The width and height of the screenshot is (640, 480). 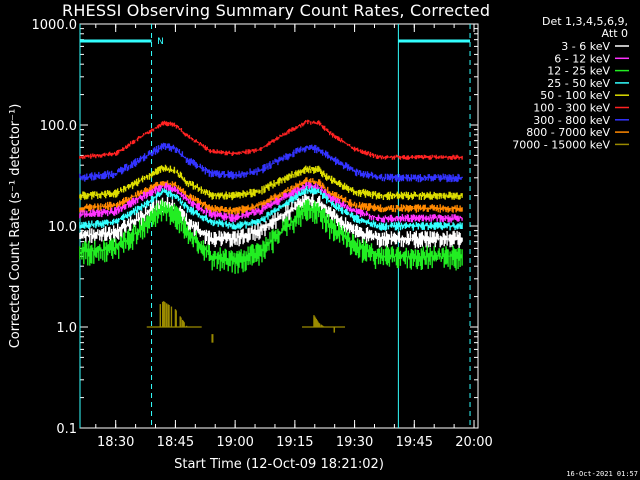 What do you see at coordinates (62, 227) in the screenshot?
I see `y-tick-label: 10.0` at bounding box center [62, 227].